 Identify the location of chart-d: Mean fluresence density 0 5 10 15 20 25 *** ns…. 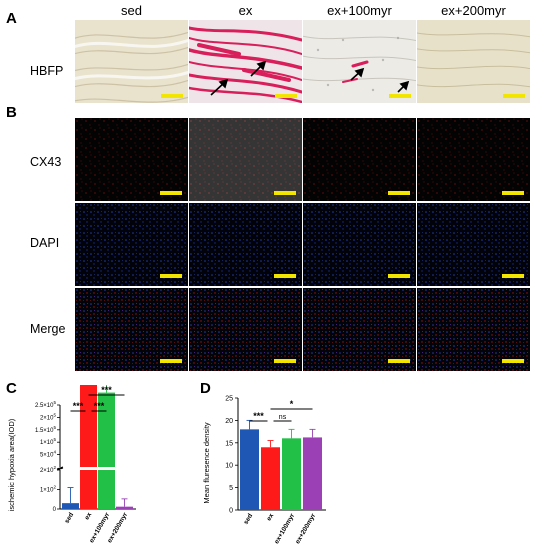
(264, 470).